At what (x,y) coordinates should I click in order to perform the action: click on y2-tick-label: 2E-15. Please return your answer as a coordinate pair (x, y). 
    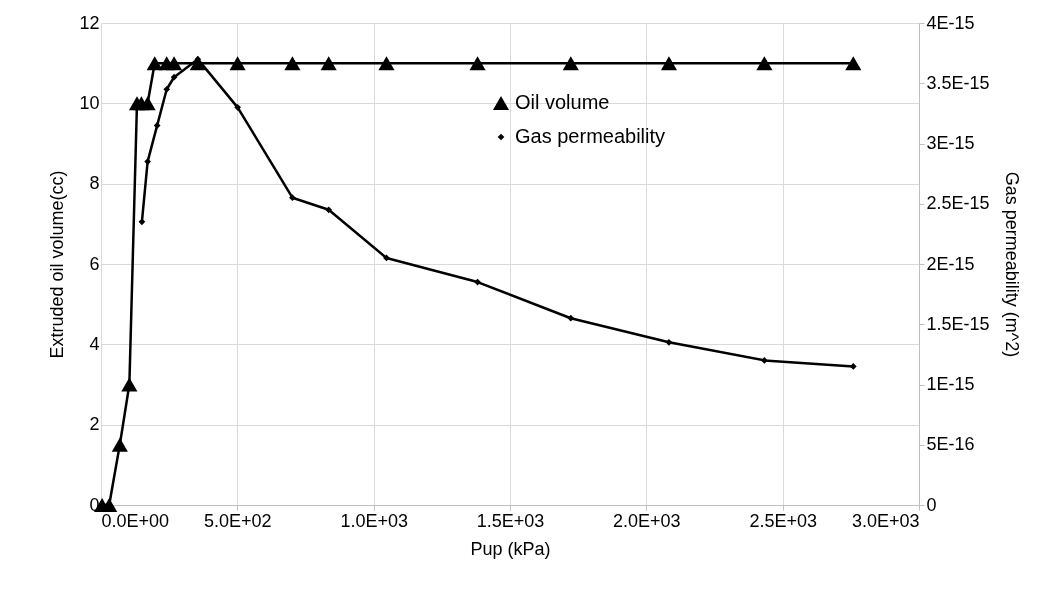
    Looking at the image, I should click on (950, 263).